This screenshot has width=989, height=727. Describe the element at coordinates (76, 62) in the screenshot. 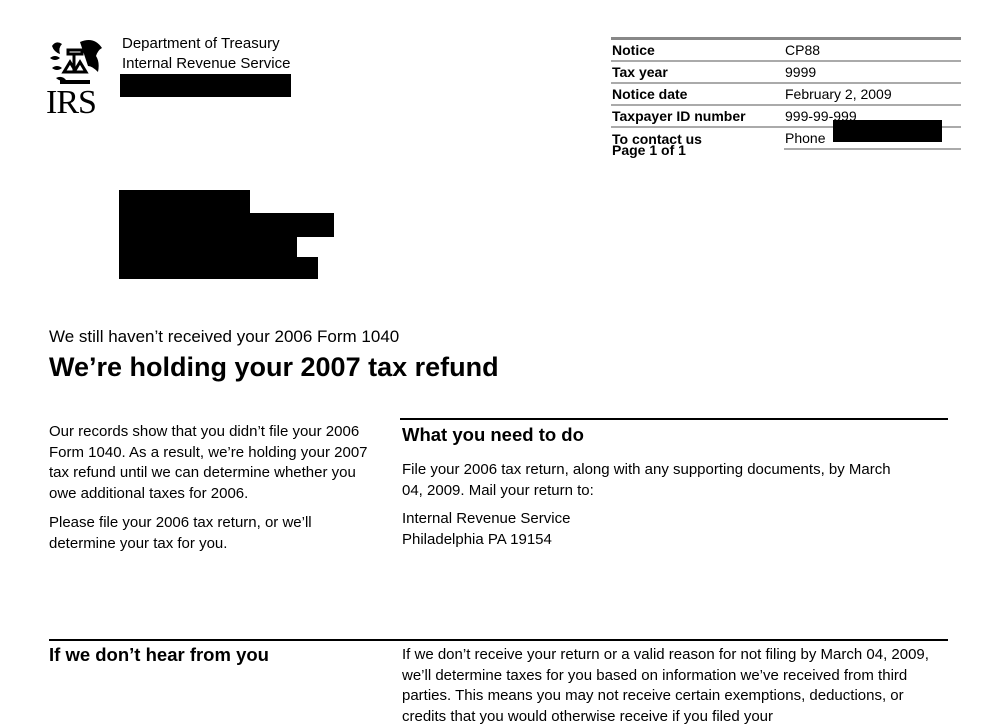

I see `irs-eagle-logo-icon` at that location.